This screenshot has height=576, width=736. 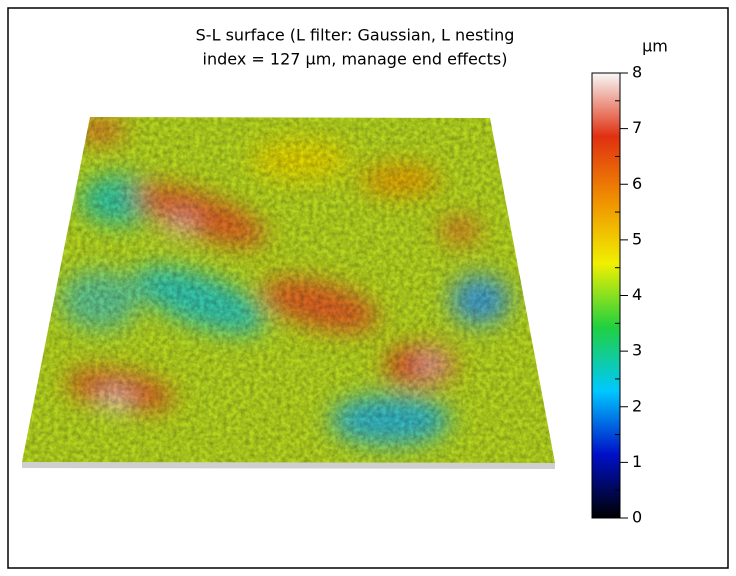 What do you see at coordinates (637, 461) in the screenshot?
I see `colorbar-tick-label: 1` at bounding box center [637, 461].